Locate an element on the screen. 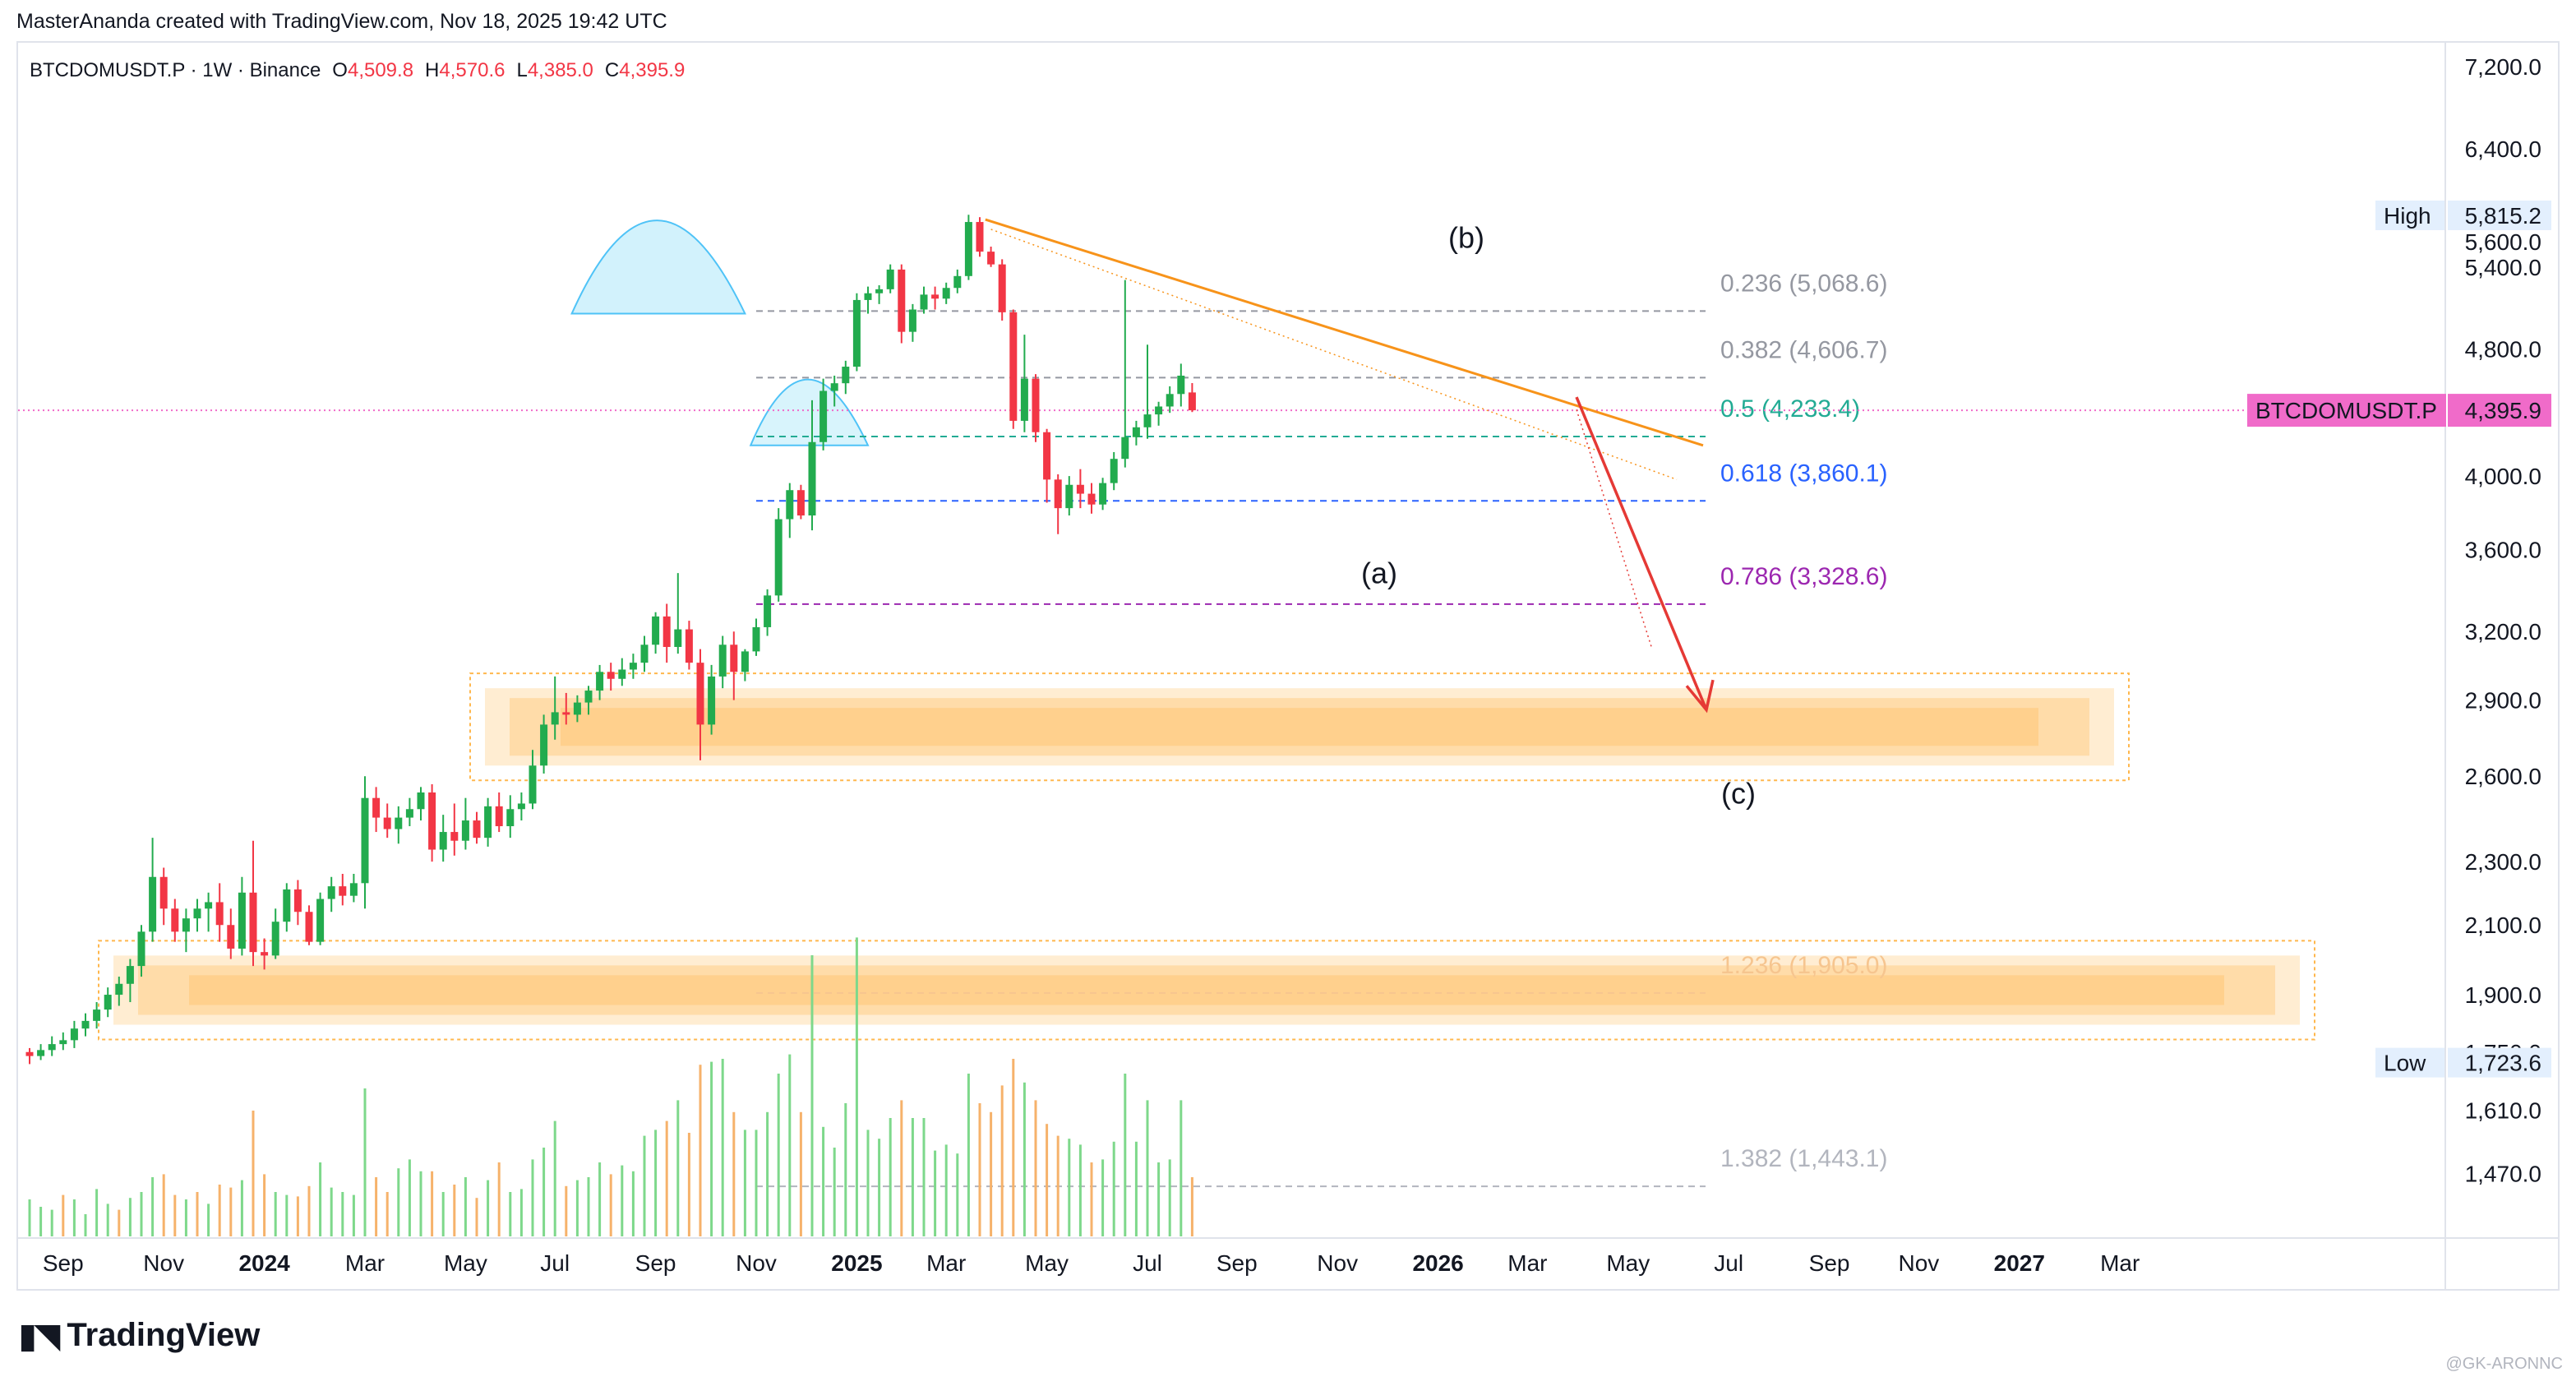 Image resolution: width=2576 pixels, height=1386 pixels. rounded-top-dome is located at coordinates (658, 267).